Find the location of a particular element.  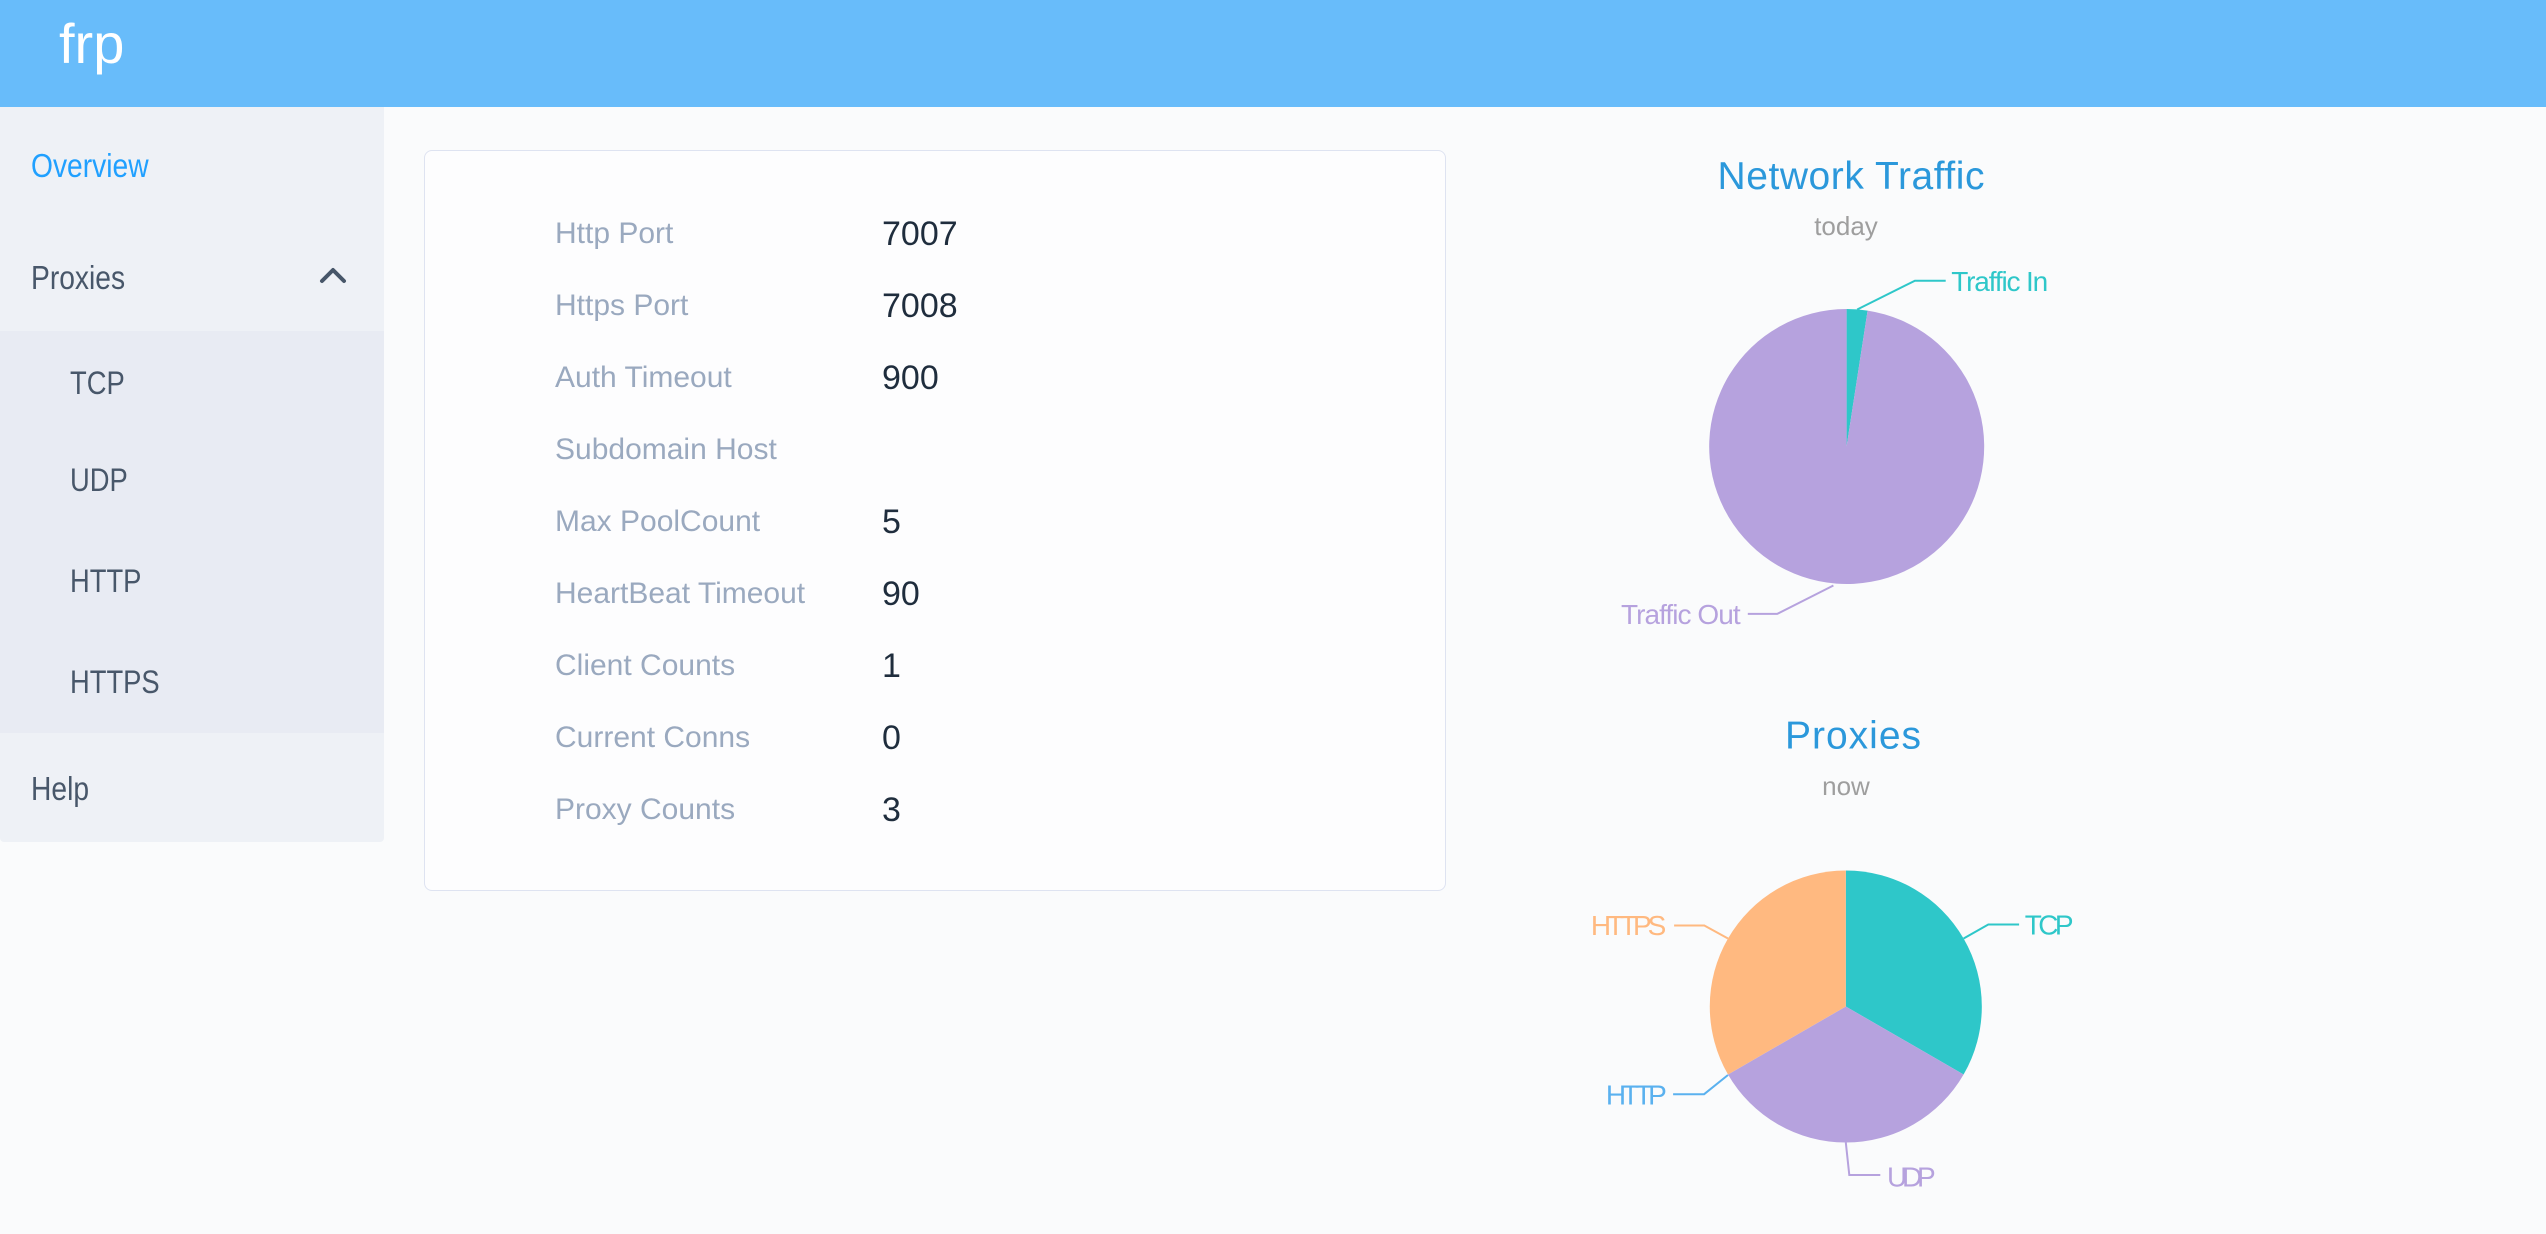

svg-text: UDP is located at coordinates (1911, 1176).